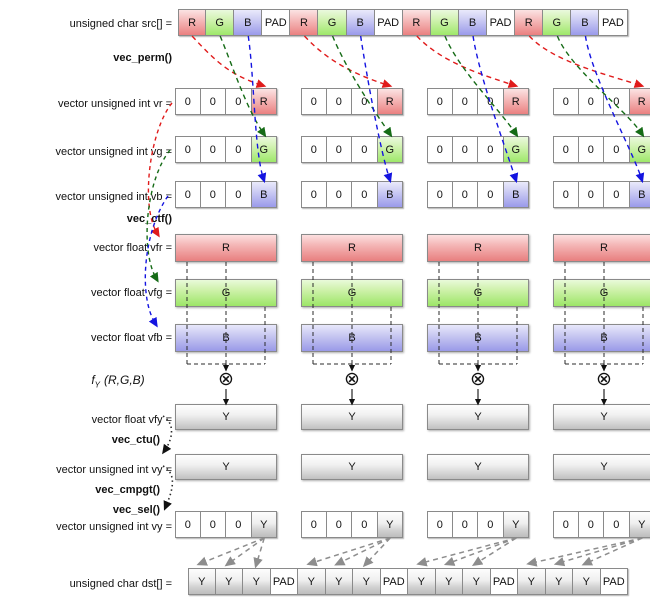 Image resolution: width=650 pixels, height=606 pixels. What do you see at coordinates (419, 553) in the screenshot?
I see `store-arrows` at bounding box center [419, 553].